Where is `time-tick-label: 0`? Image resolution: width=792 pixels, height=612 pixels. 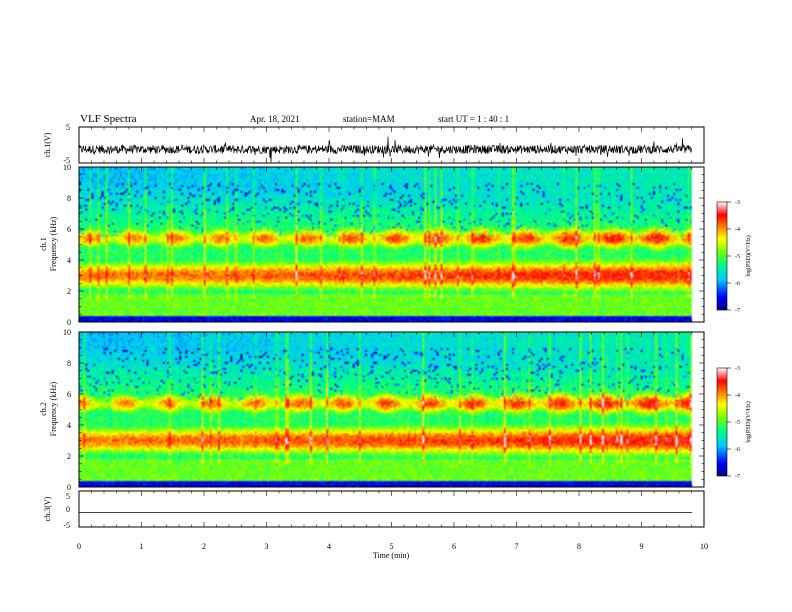 time-tick-label: 0 is located at coordinates (79, 546).